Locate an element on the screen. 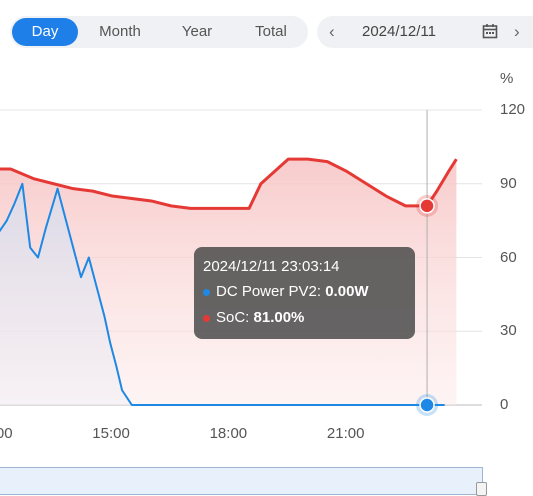 This screenshot has width=533, height=496. tab-year: Year is located at coordinates (197, 31).